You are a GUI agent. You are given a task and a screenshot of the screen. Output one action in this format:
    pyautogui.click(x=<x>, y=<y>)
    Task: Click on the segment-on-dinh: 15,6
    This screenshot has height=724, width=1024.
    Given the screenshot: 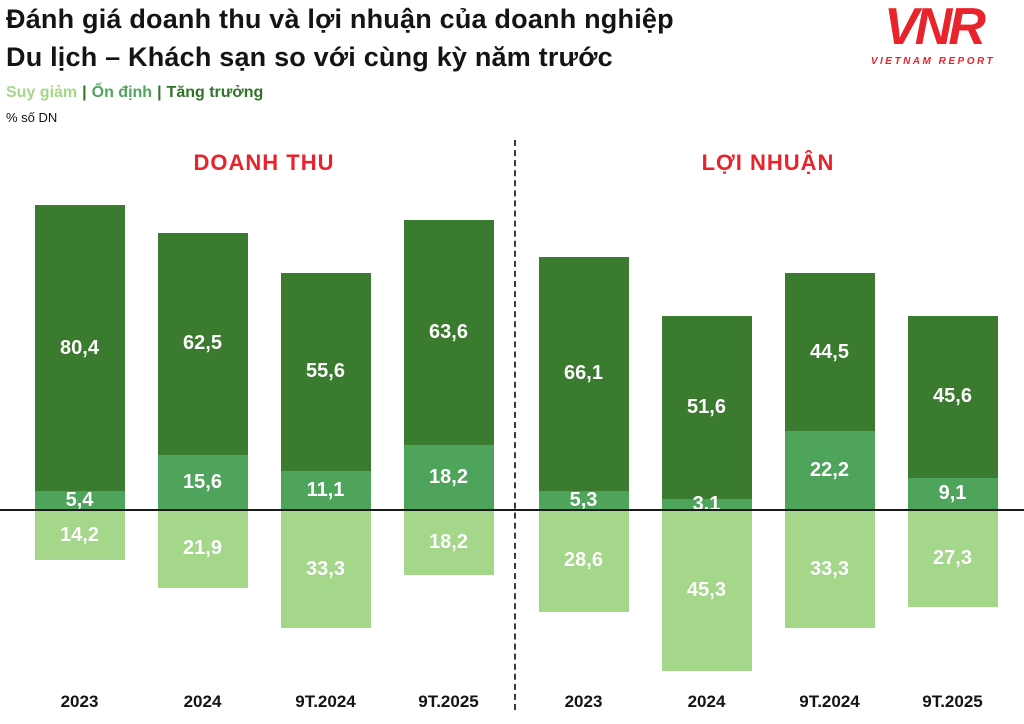 What is the action you would take?
    pyautogui.click(x=202, y=482)
    